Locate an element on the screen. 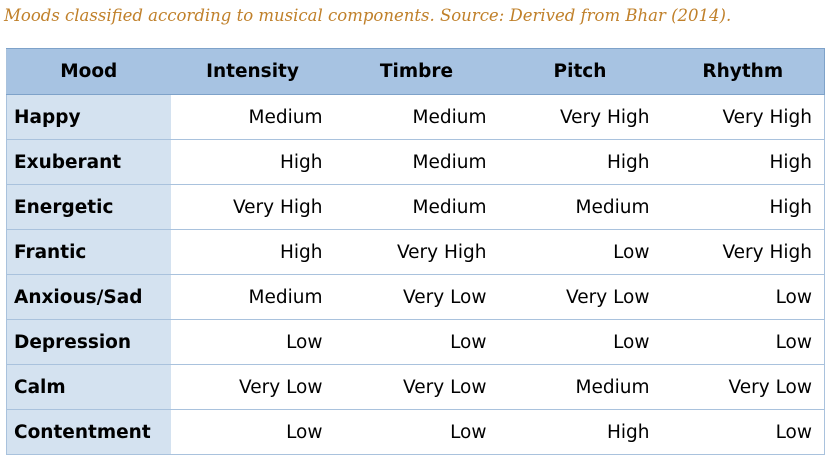 The height and width of the screenshot is (462, 827). intensity-cell: Very High is located at coordinates (252, 207).